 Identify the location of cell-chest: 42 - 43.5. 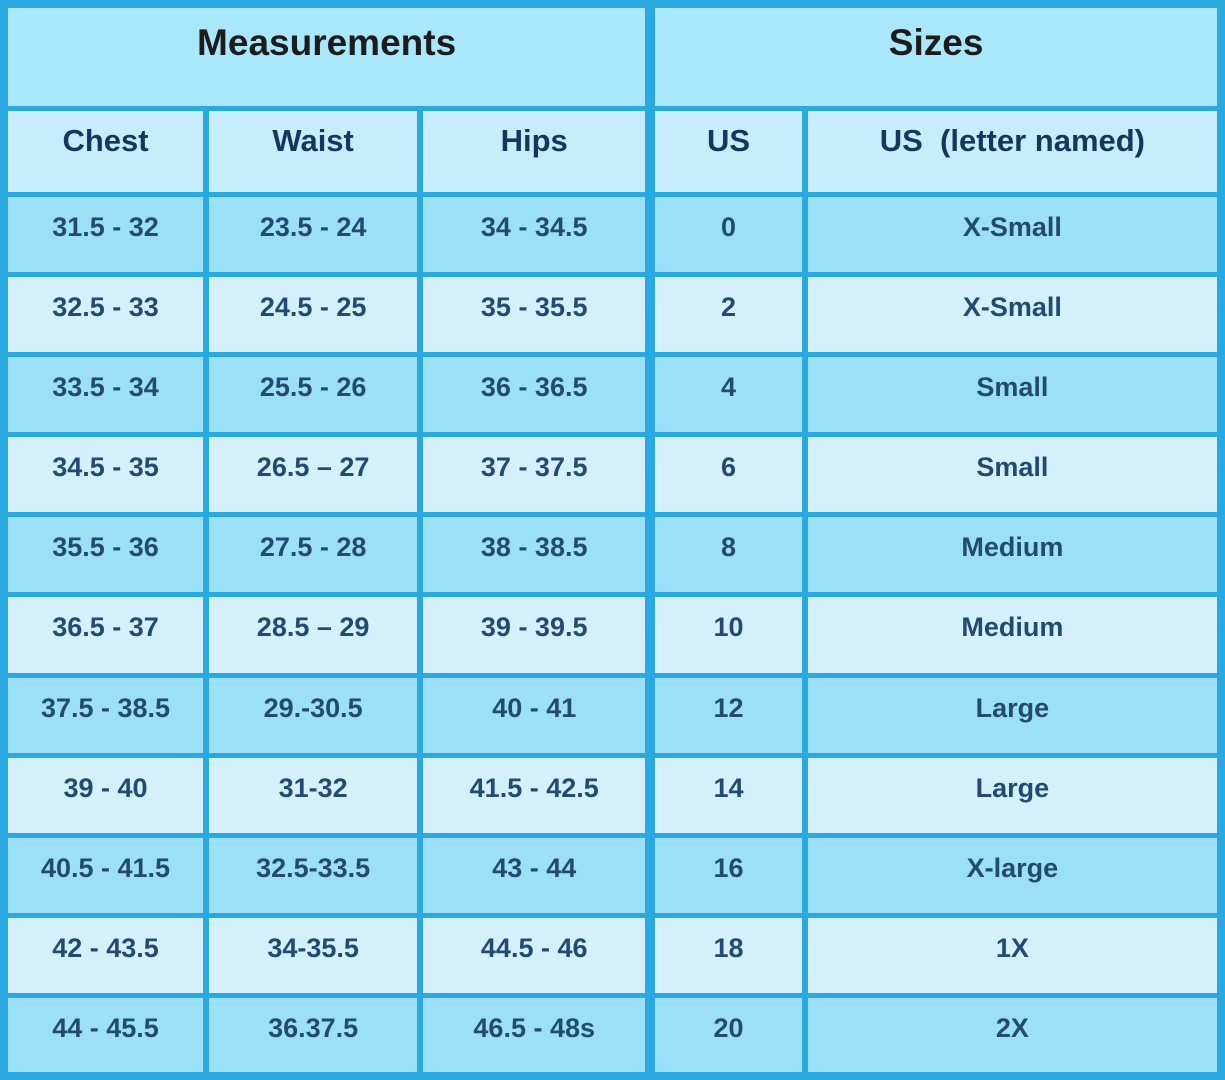
(105, 956).